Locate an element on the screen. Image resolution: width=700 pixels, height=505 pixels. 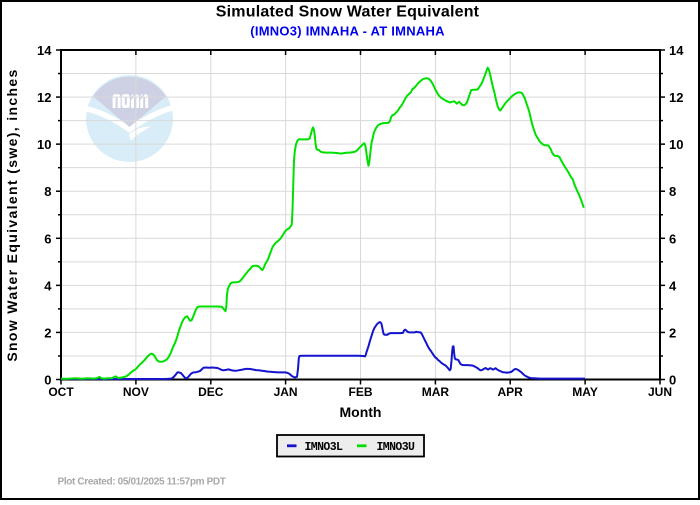
svg-text: OCT is located at coordinates (61, 392).